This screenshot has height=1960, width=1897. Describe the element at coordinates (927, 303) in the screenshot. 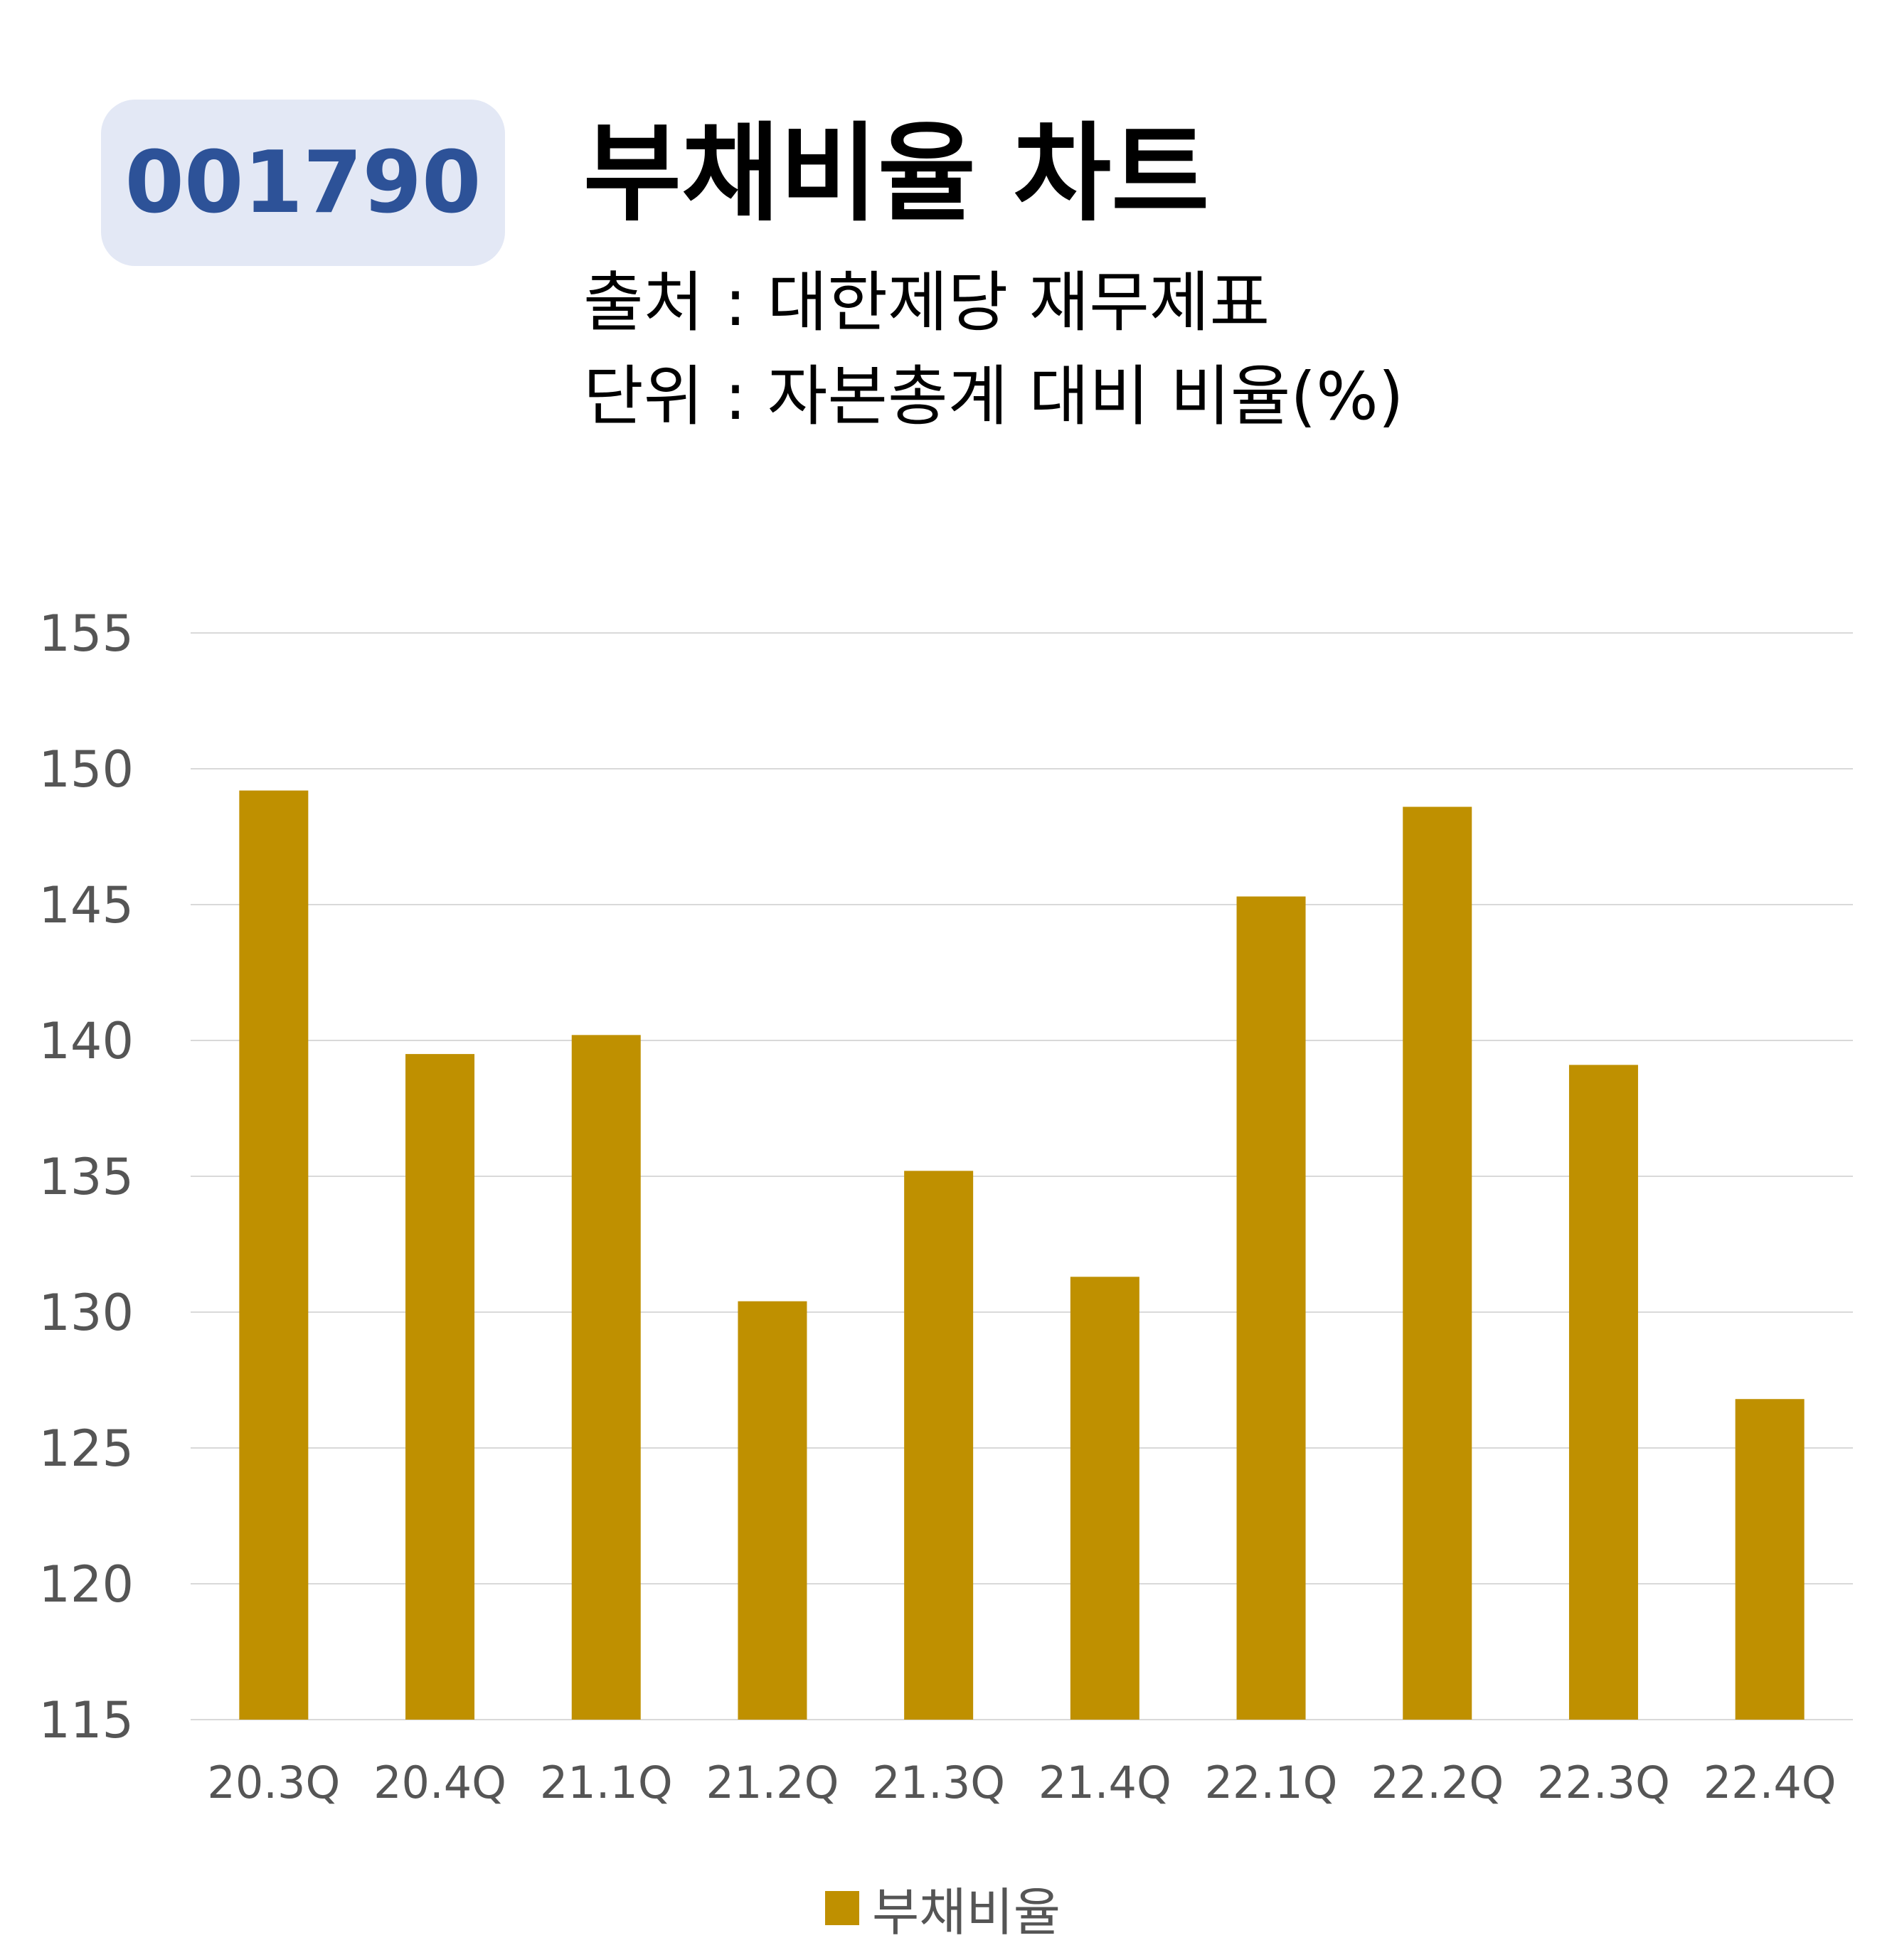

I see `source-note: 출처 : 대한제당 재무제표` at that location.